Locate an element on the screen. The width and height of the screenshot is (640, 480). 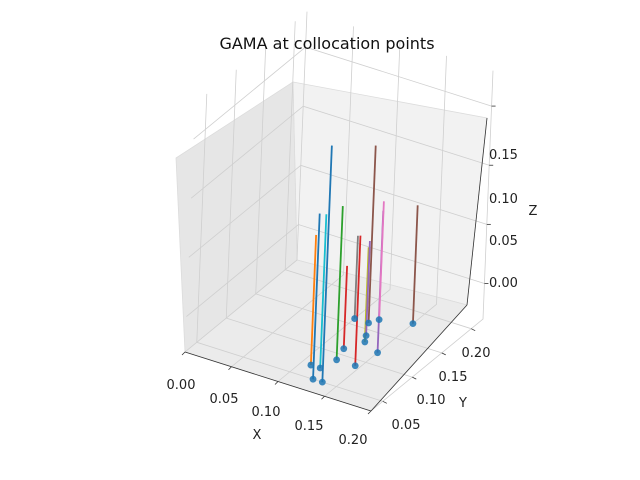
z-tick-label: 0.05 is located at coordinates (503, 241).